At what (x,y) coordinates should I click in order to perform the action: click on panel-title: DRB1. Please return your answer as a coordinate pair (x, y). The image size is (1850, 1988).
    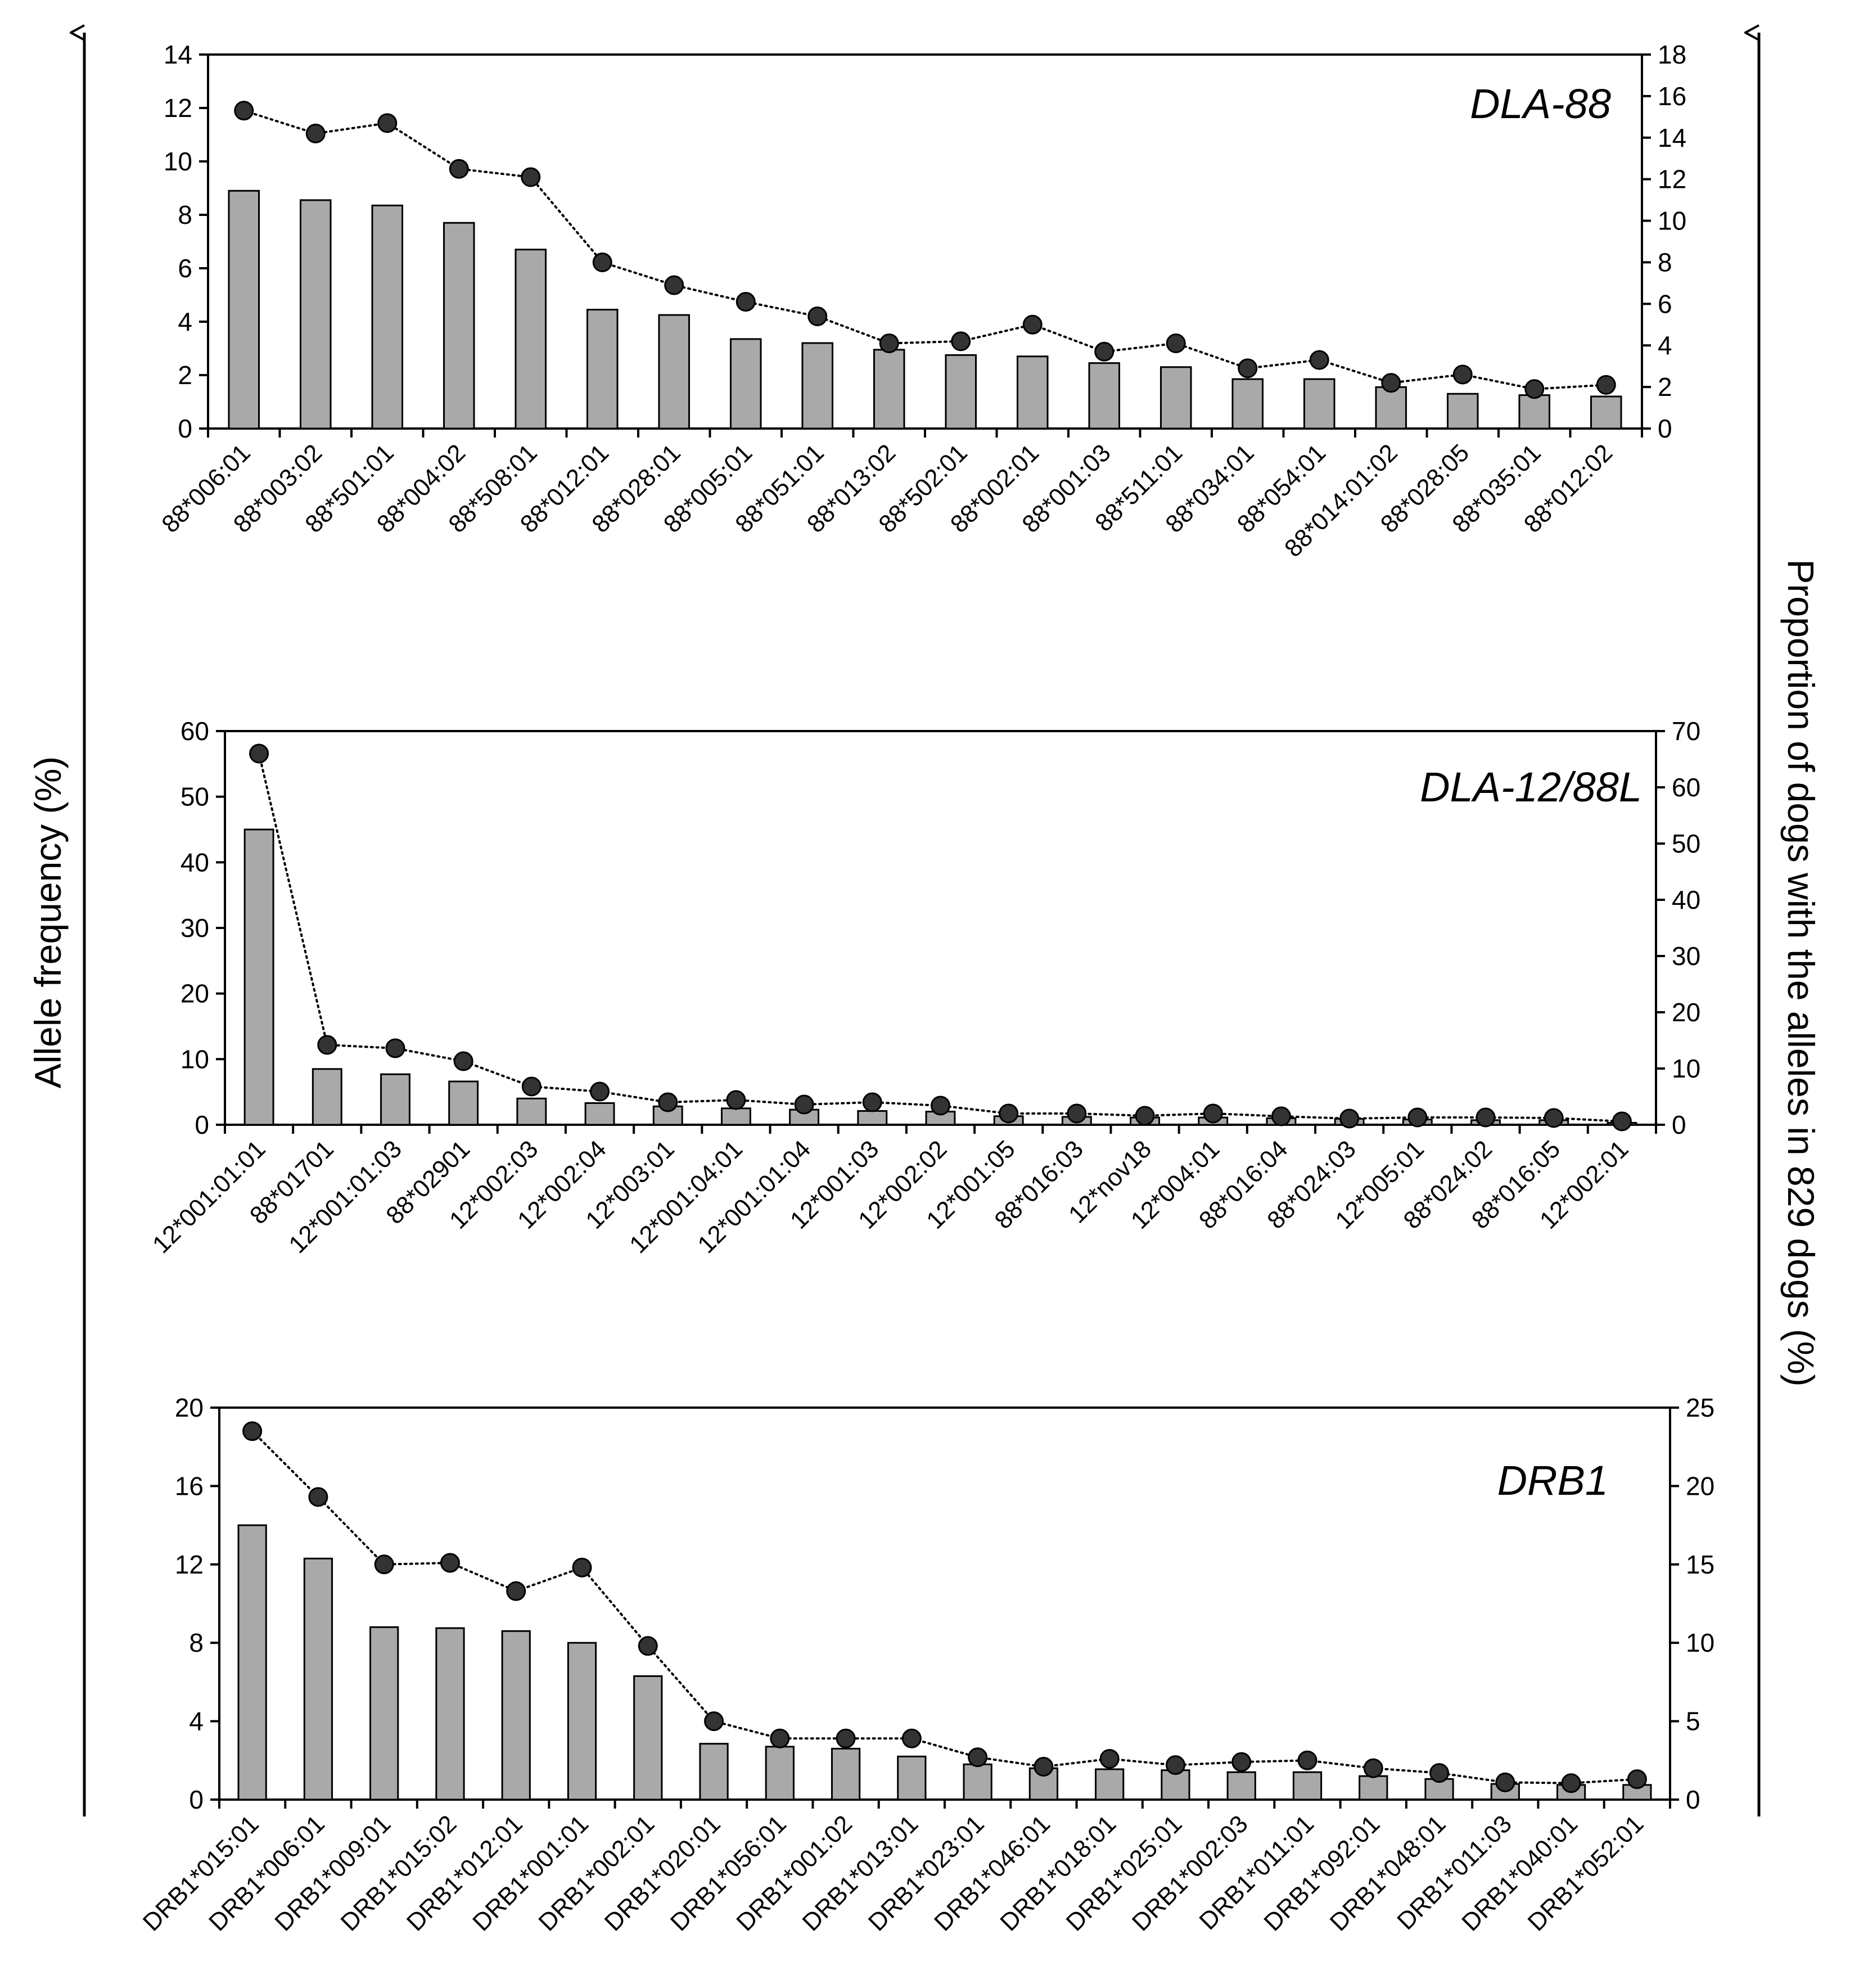
    Looking at the image, I should click on (1553, 1481).